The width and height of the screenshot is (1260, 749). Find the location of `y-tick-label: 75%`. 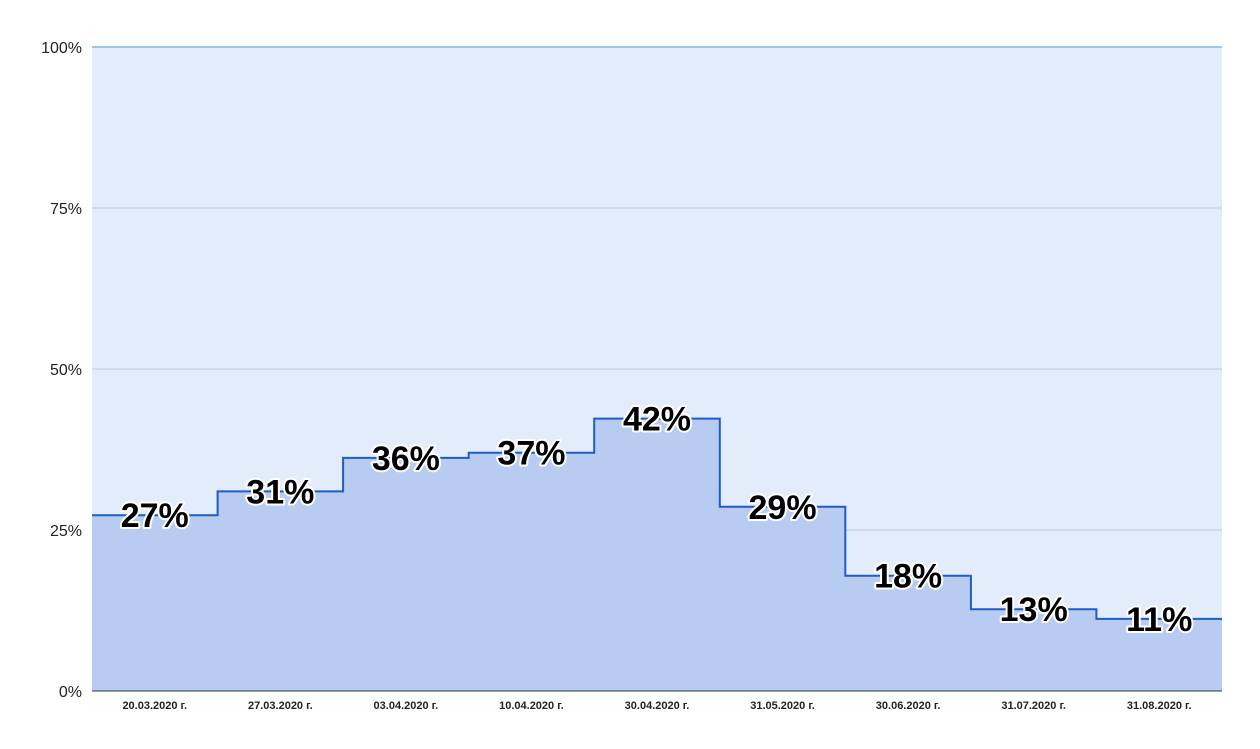

y-tick-label: 75% is located at coordinates (66, 209).